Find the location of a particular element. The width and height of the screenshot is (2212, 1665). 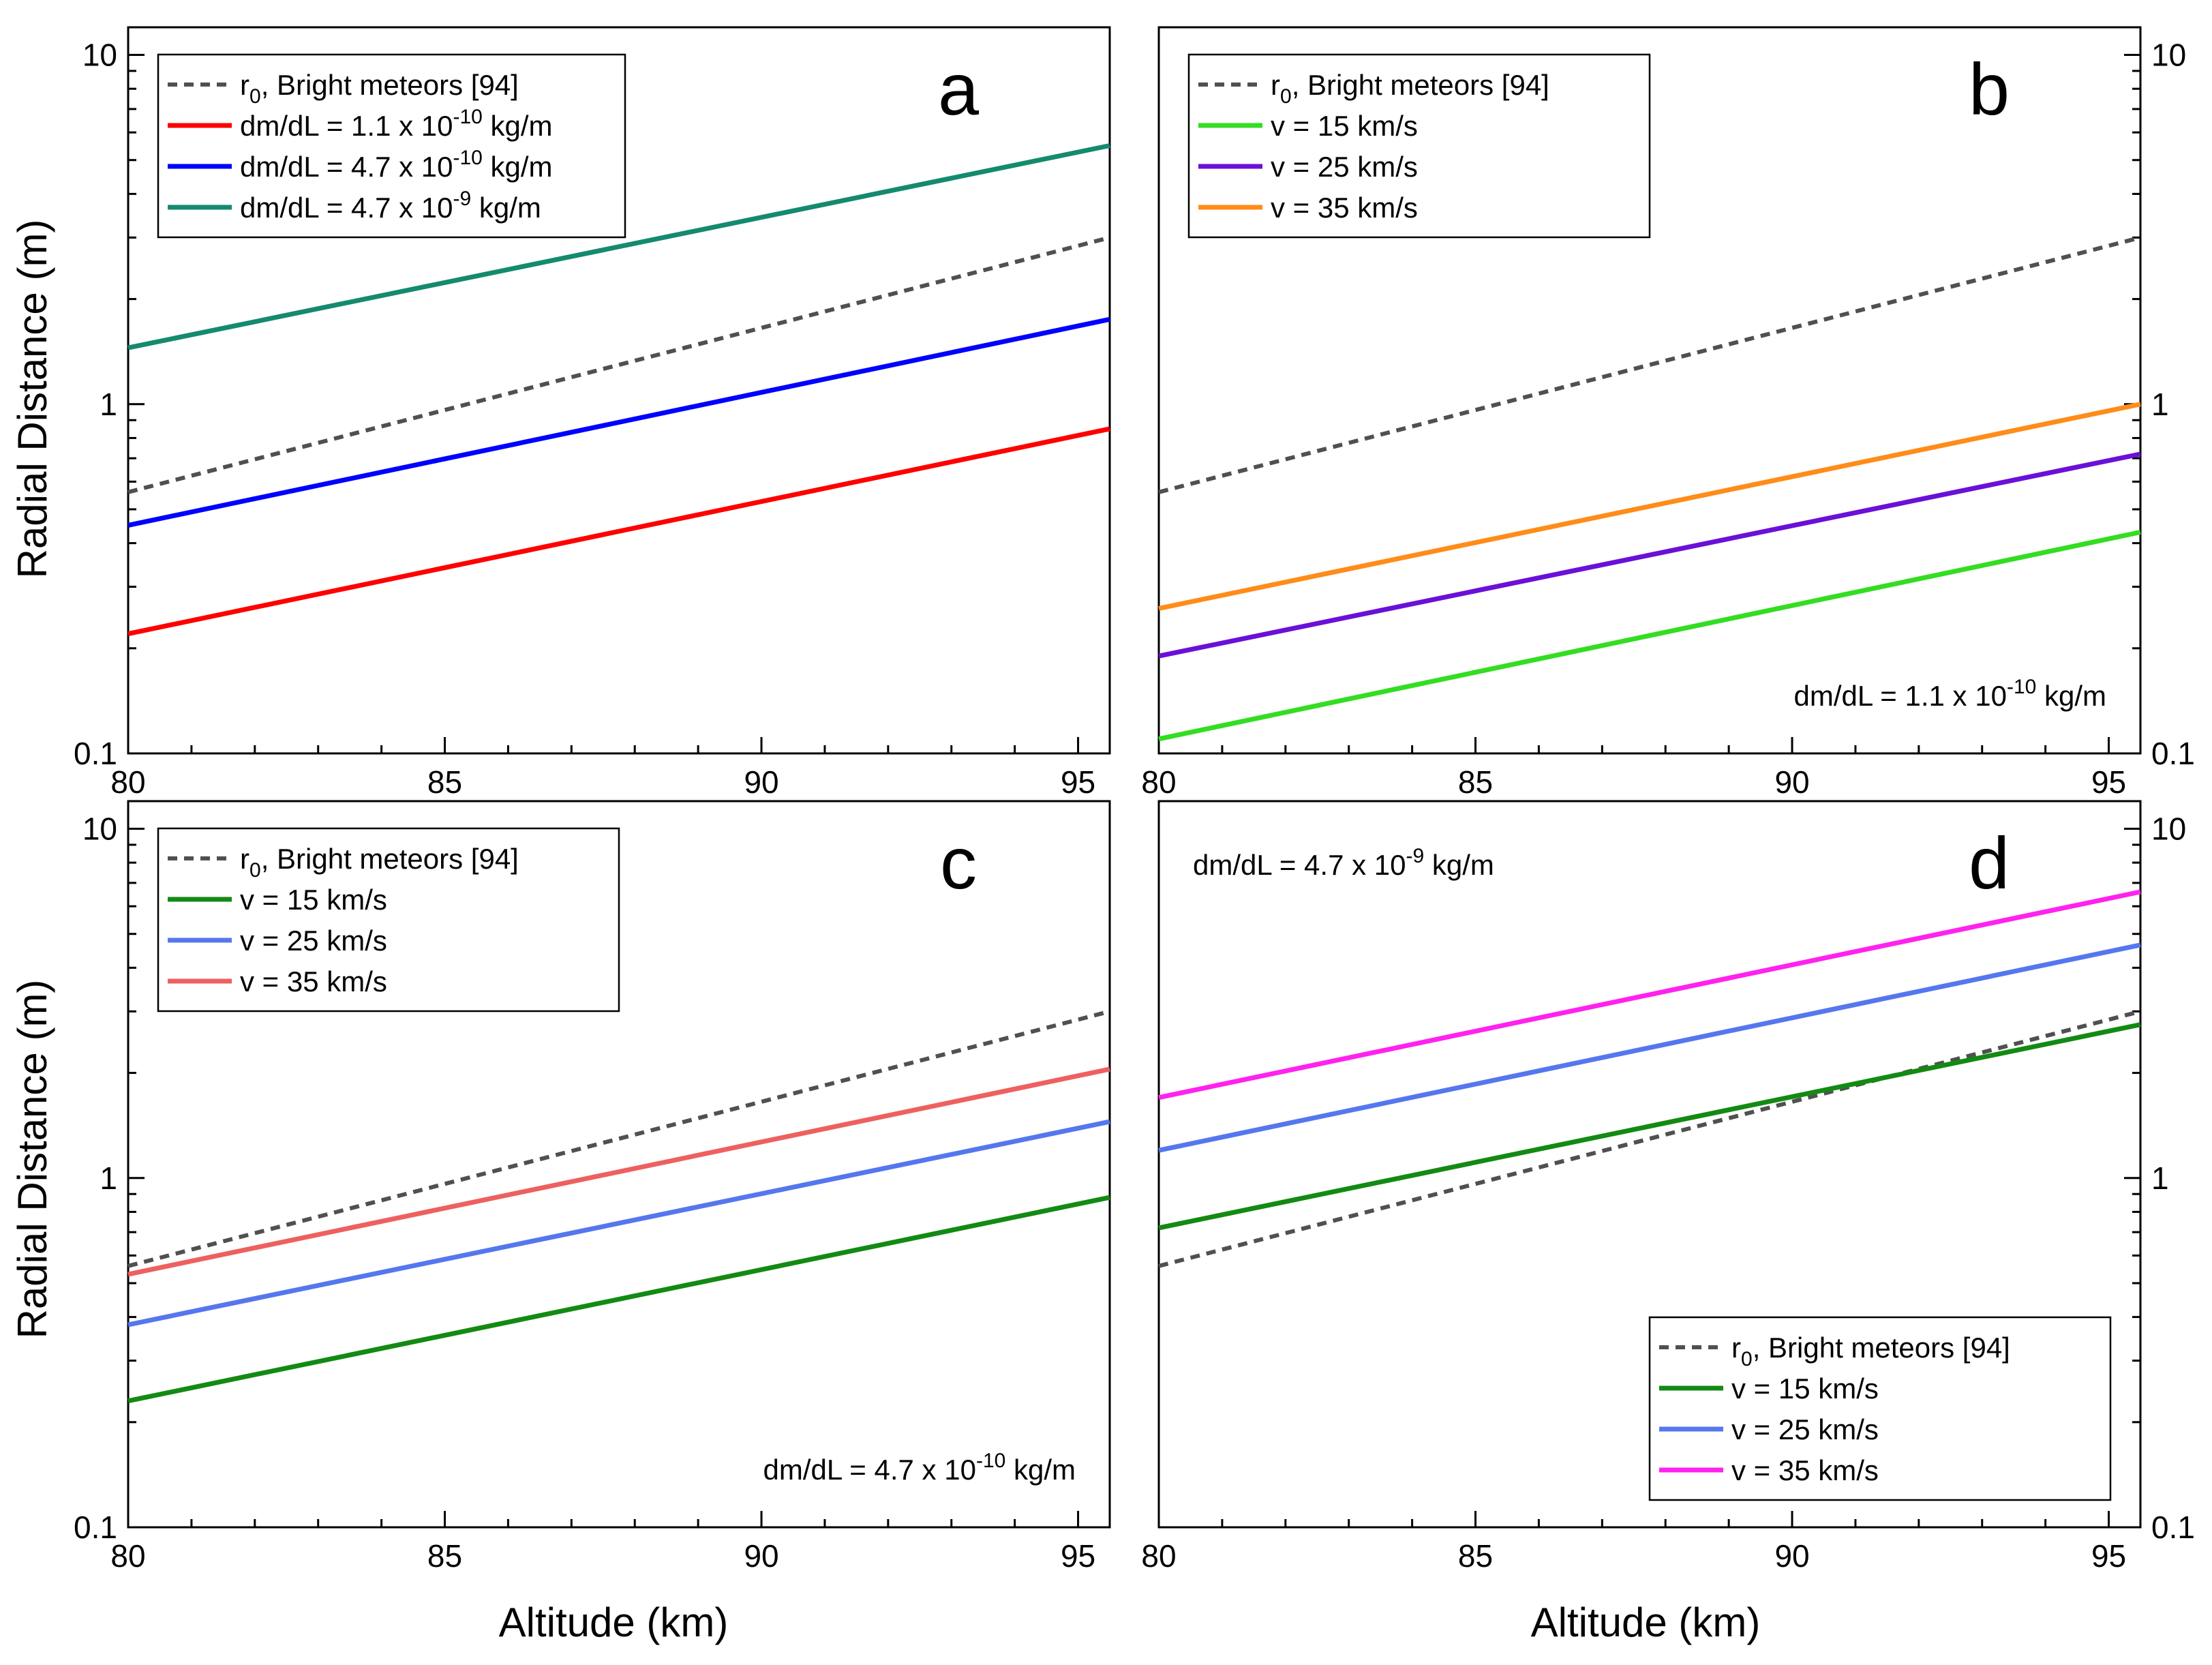

x-axis-title-right: Altitude (km) is located at coordinates (1646, 1622).